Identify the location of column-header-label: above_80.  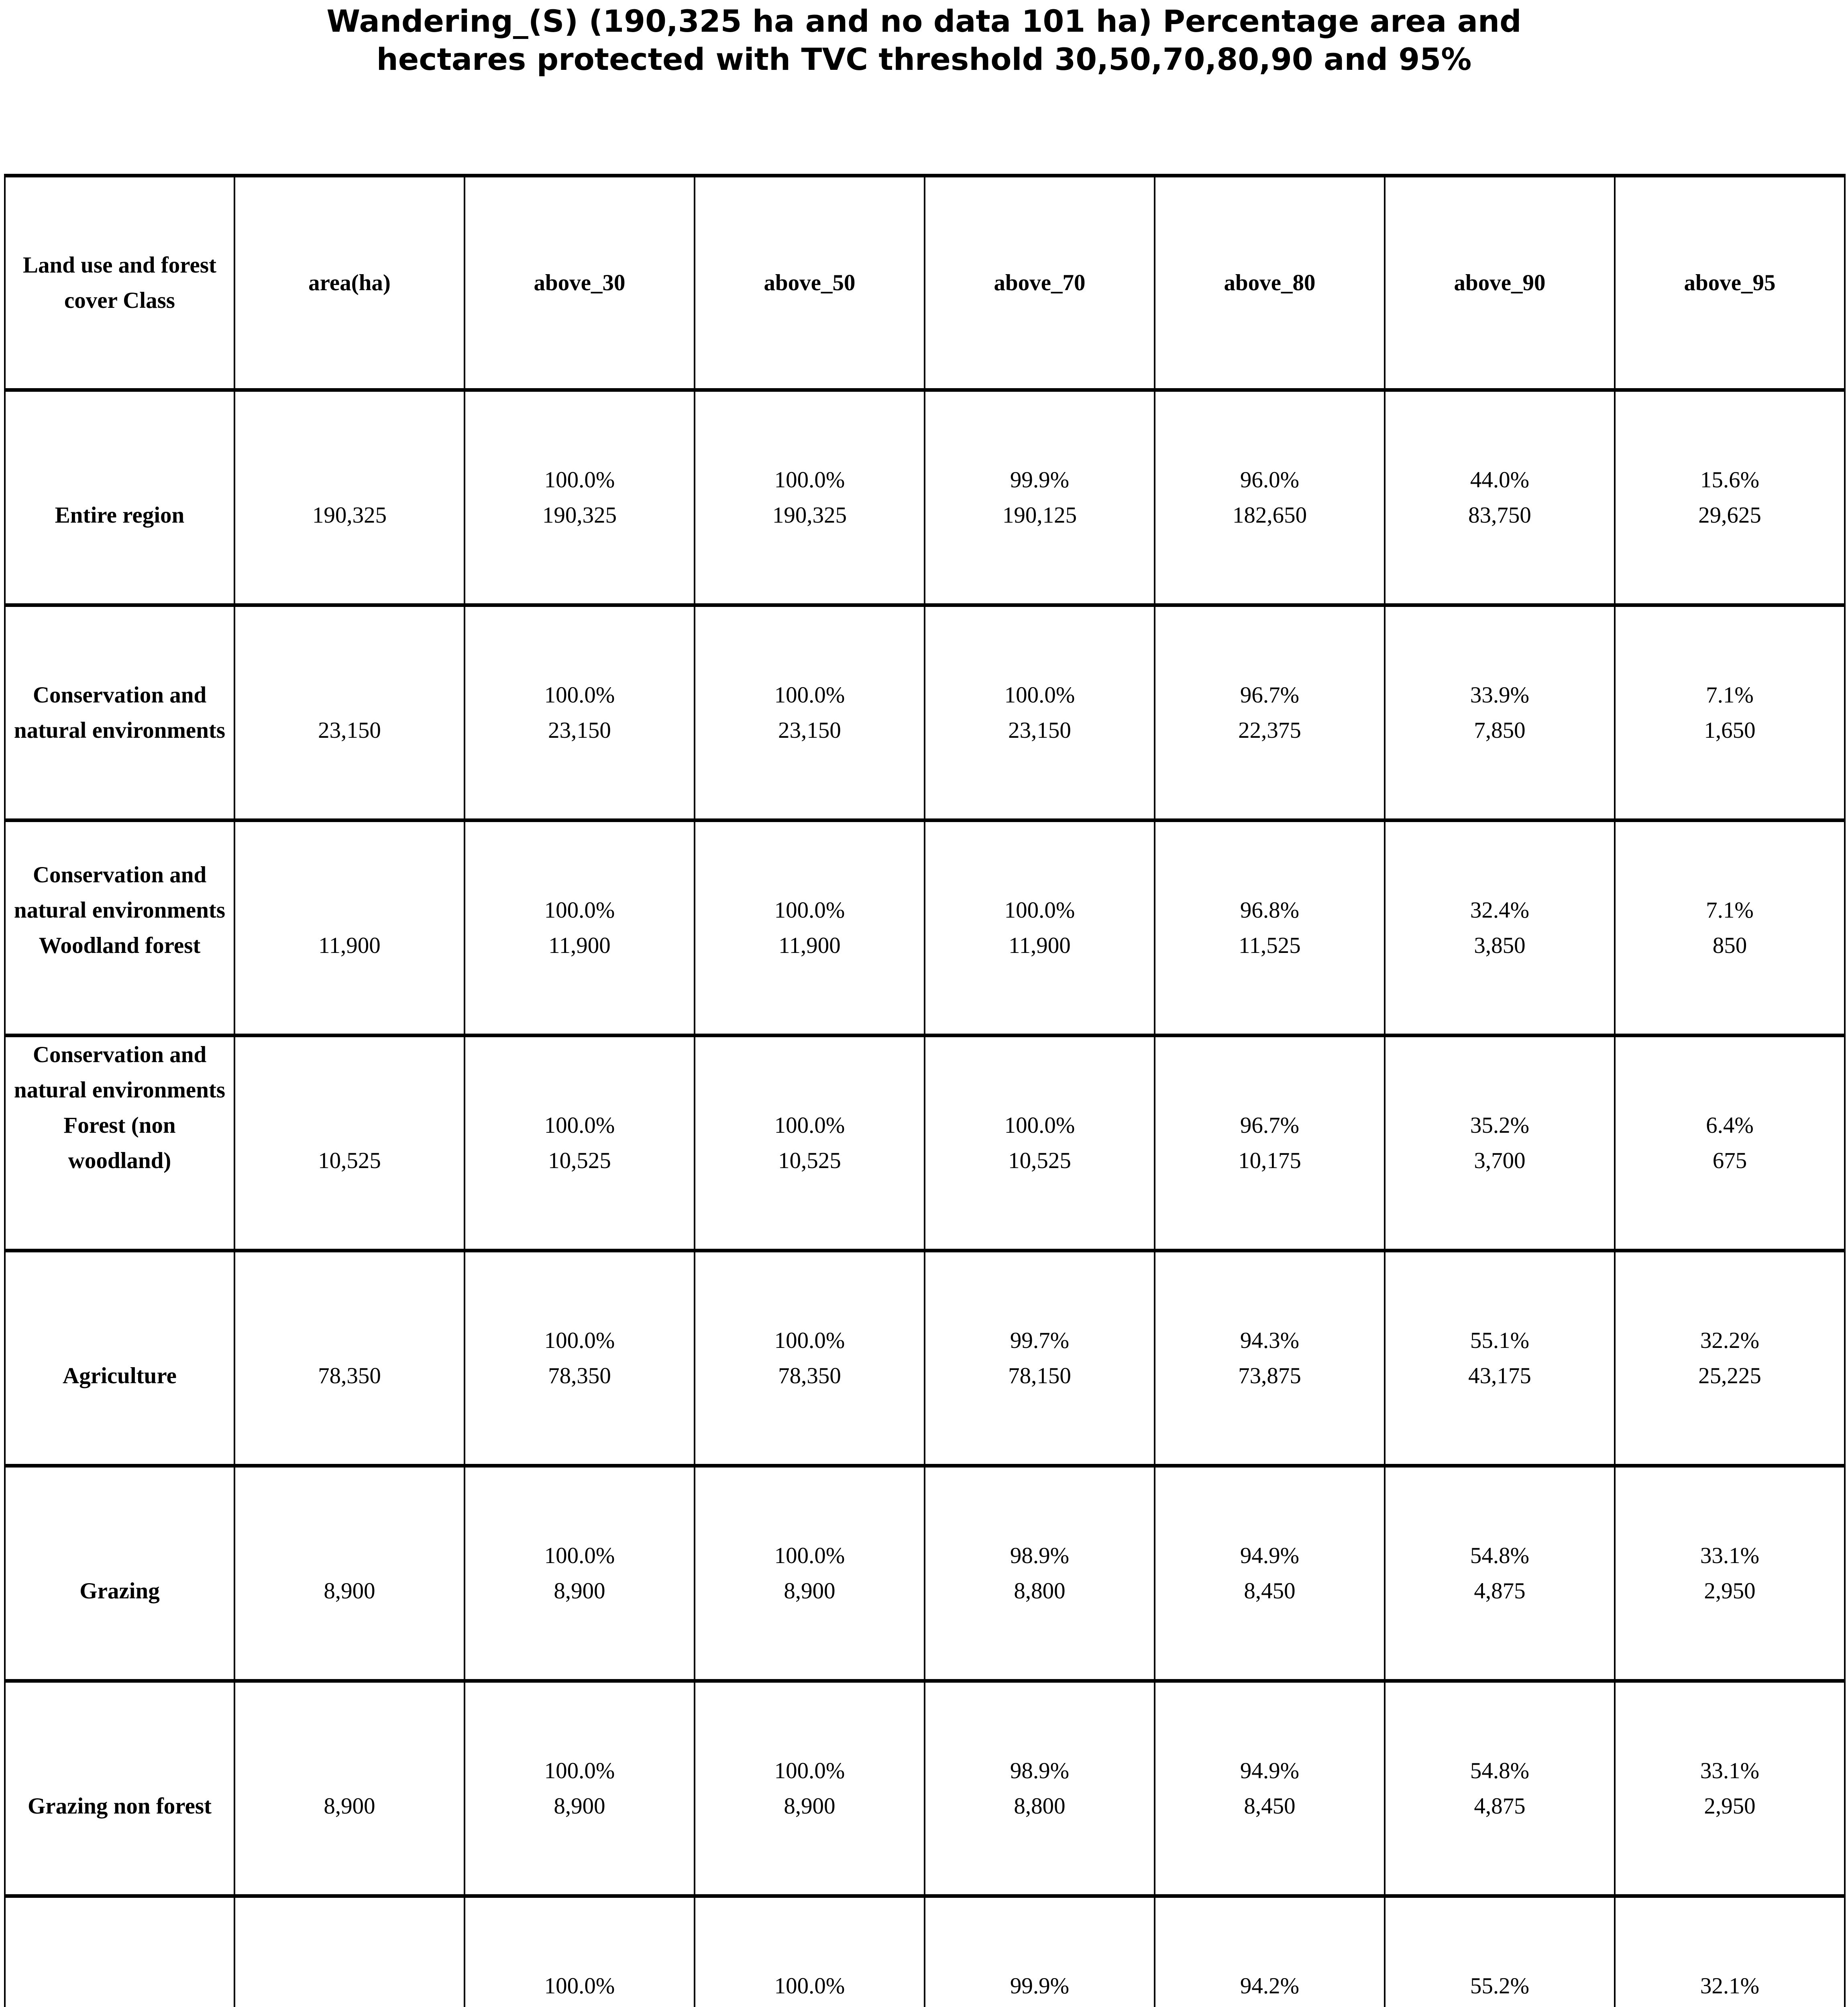
(1270, 282).